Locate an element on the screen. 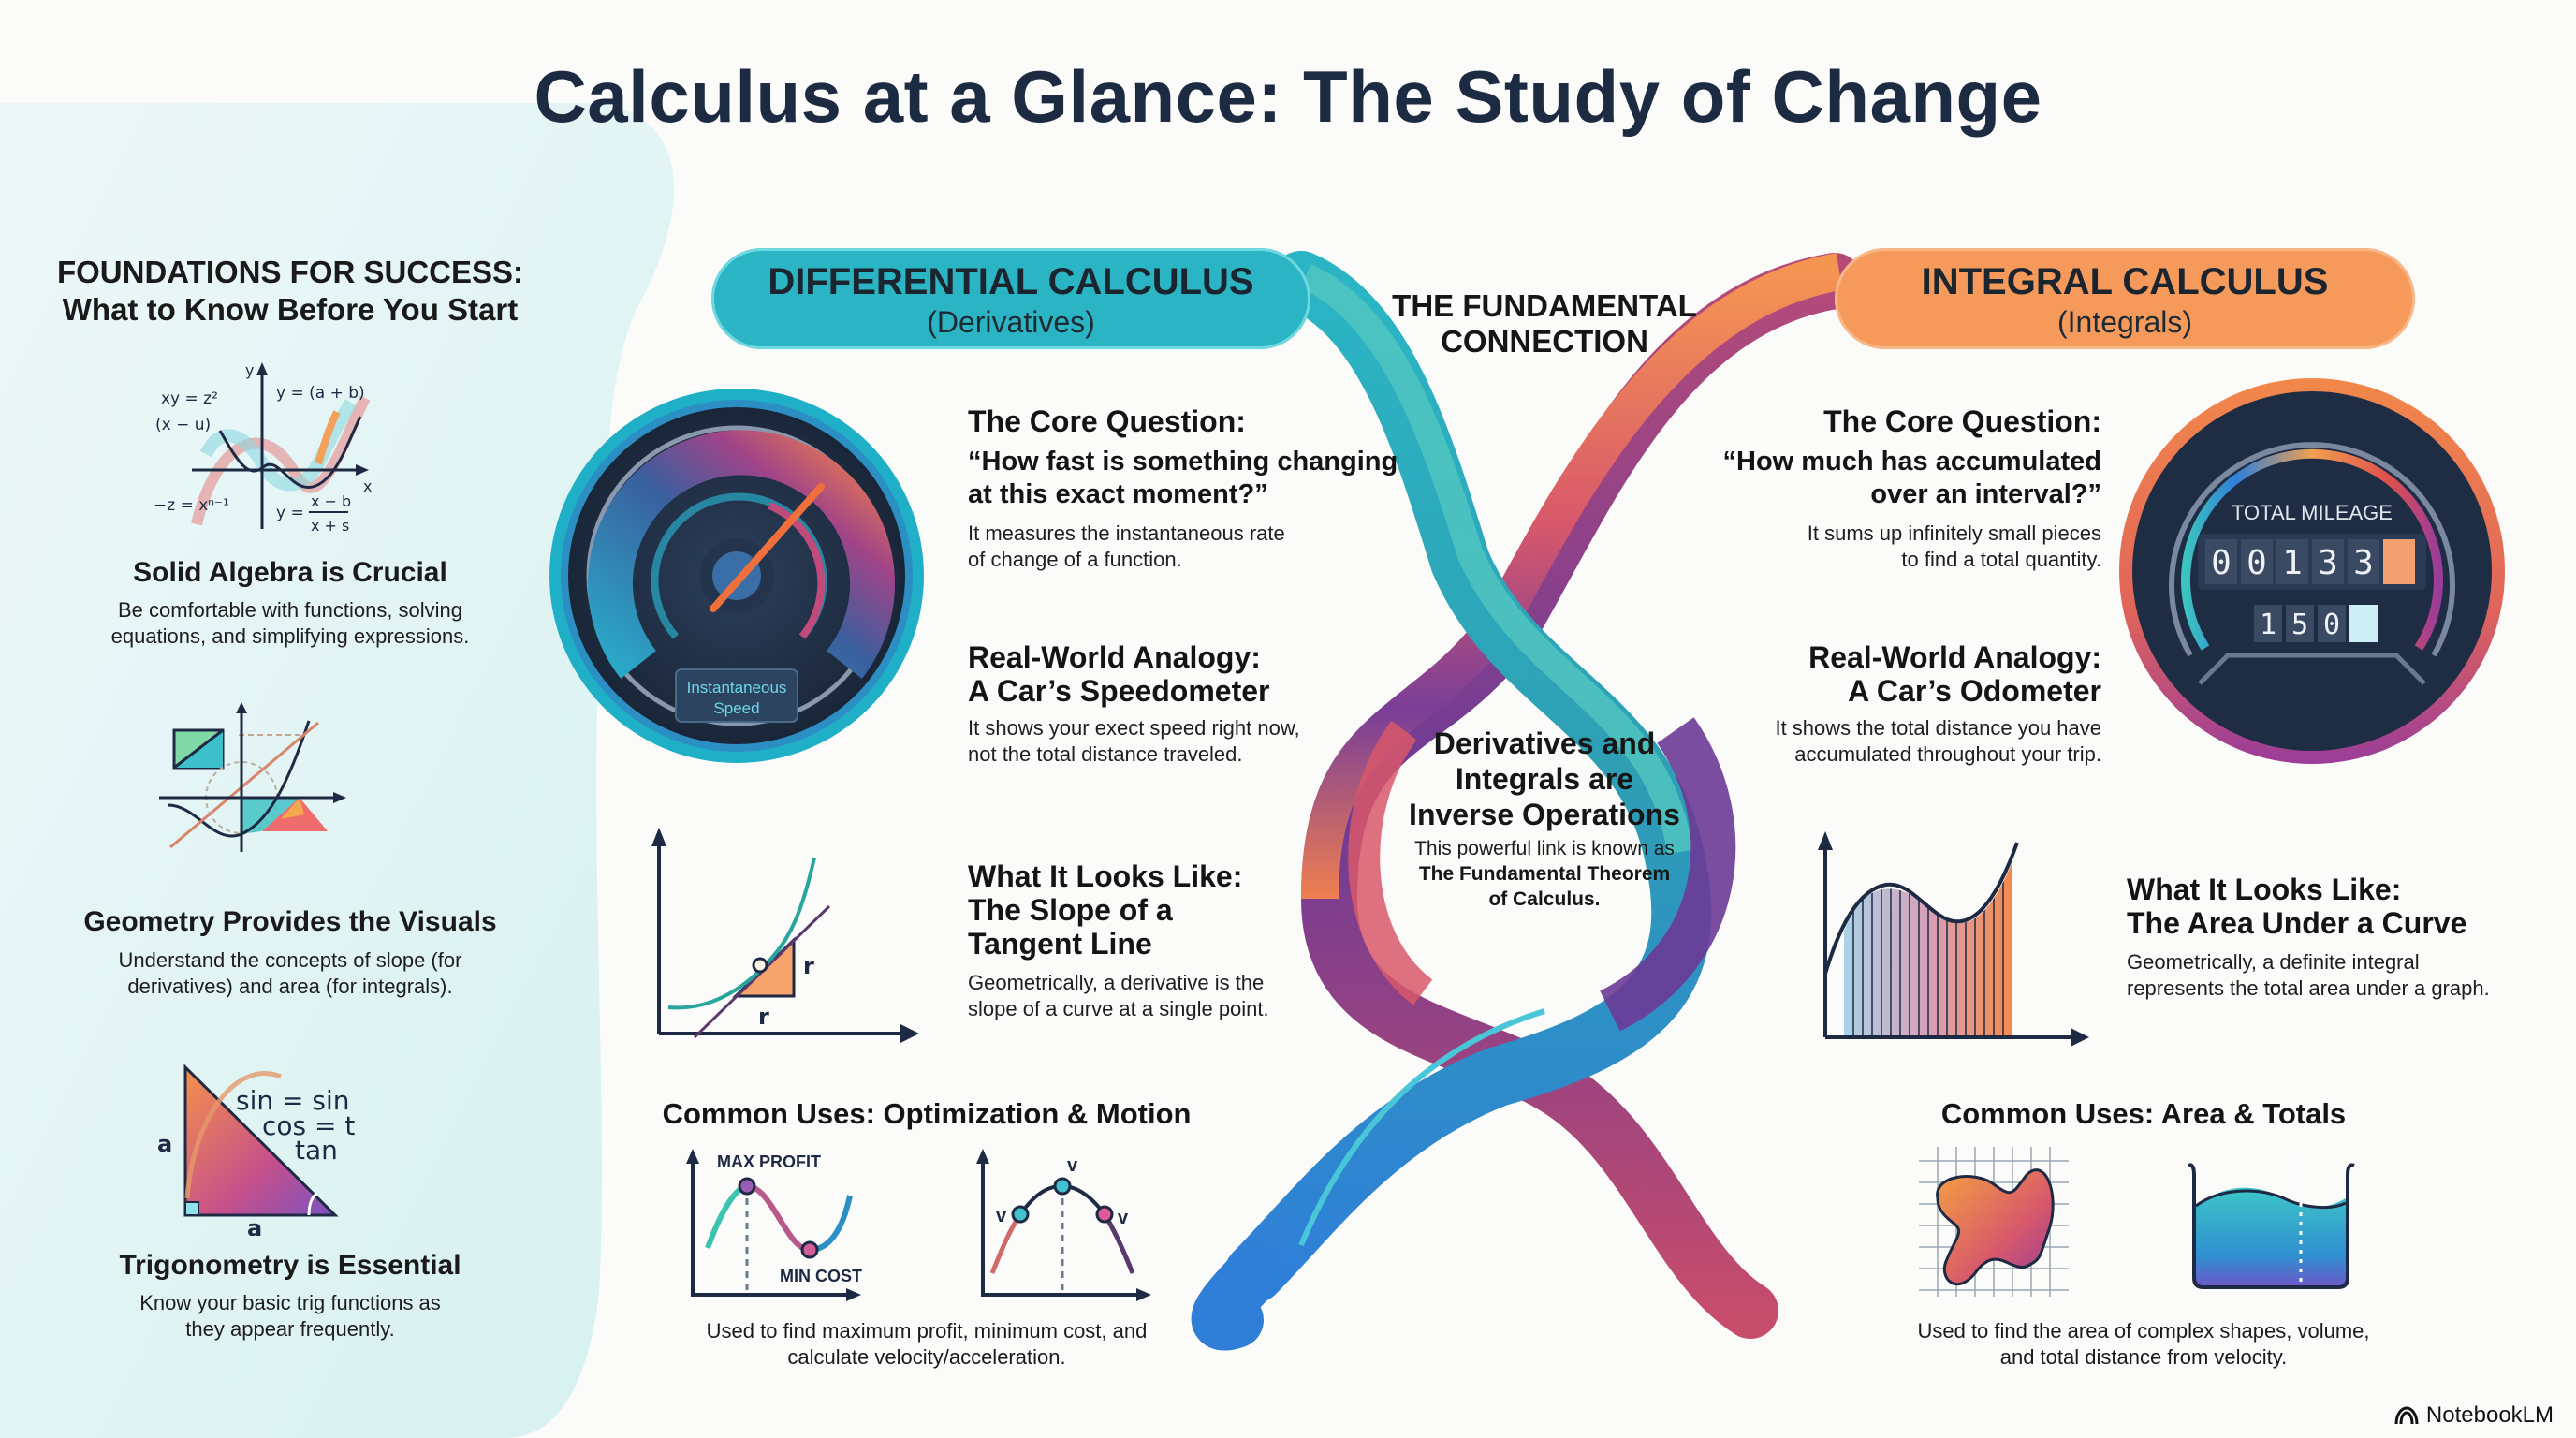 This screenshot has width=2576, height=1438. fundamental-connection-line2: CONNECTION is located at coordinates (1544, 341).